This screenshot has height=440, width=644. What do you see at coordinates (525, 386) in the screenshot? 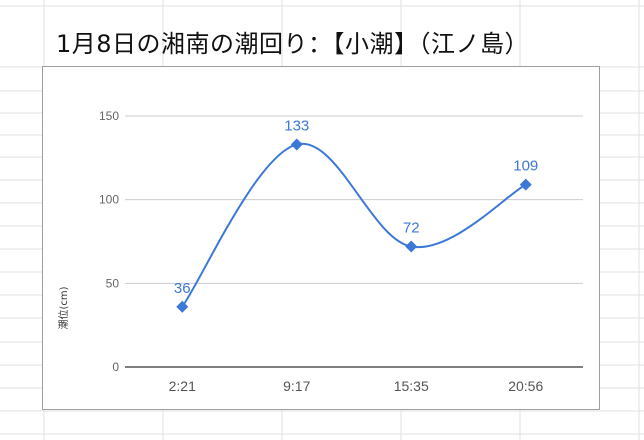
I see `x-tick-label: 20:56` at bounding box center [525, 386].